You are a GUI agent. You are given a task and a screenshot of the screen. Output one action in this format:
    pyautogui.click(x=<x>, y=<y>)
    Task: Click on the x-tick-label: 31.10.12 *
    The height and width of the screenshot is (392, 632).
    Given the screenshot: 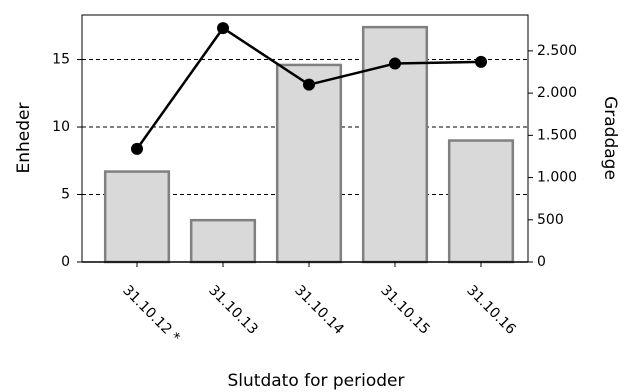 What is the action you would take?
    pyautogui.click(x=150, y=313)
    